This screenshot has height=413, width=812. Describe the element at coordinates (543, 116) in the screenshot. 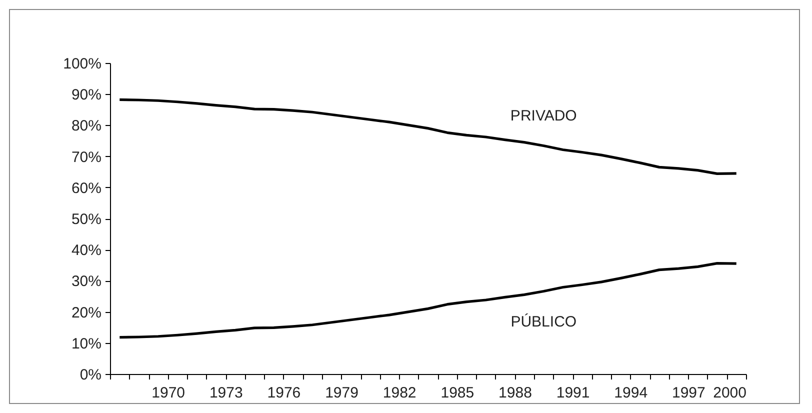

I see `series-label: PRIVADO` at that location.